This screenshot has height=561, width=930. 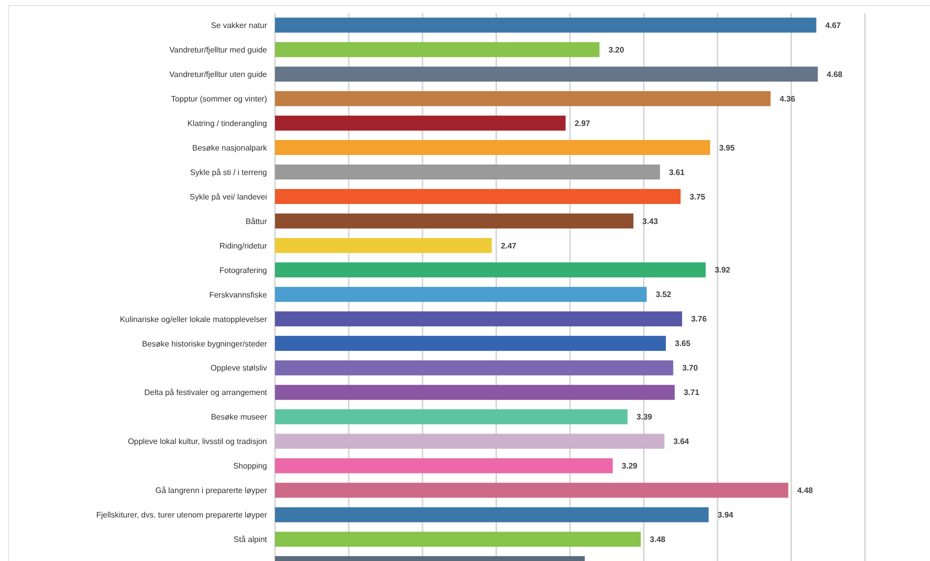 I want to click on data-label: 3.64, so click(x=681, y=441).